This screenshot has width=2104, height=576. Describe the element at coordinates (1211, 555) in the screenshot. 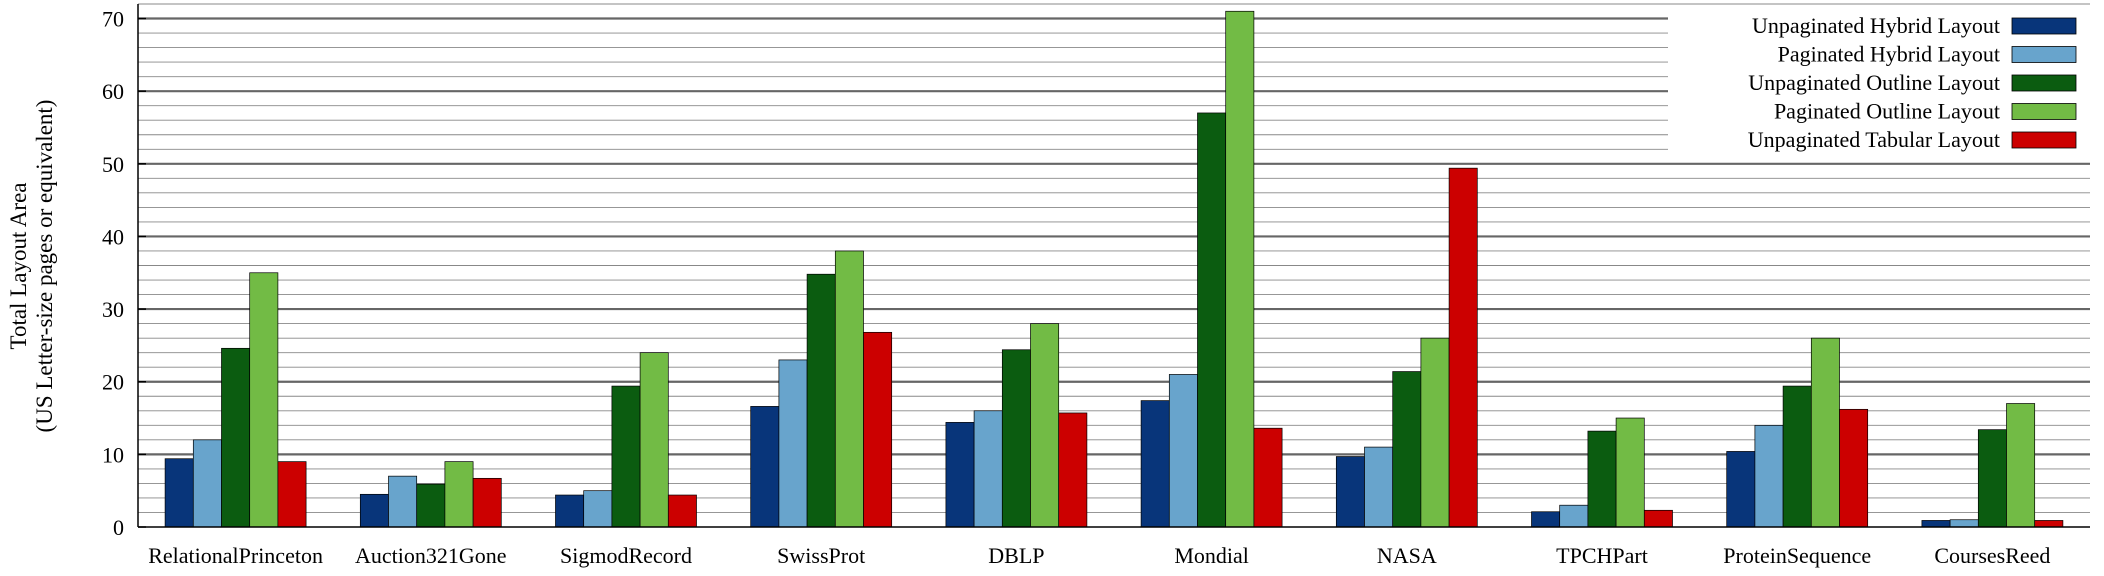

I see `x-tick-label: Mondial` at that location.